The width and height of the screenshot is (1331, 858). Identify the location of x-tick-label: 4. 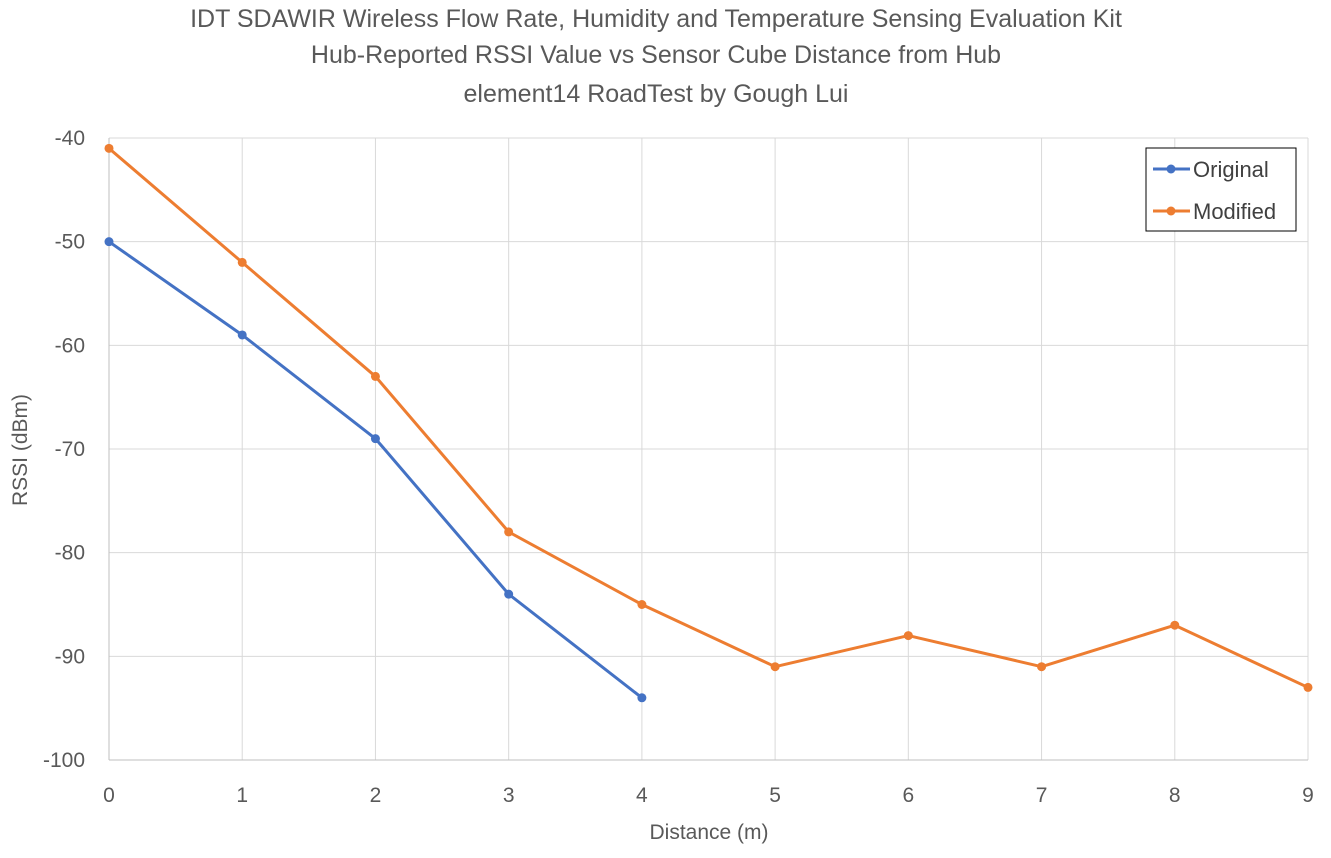
(642, 795).